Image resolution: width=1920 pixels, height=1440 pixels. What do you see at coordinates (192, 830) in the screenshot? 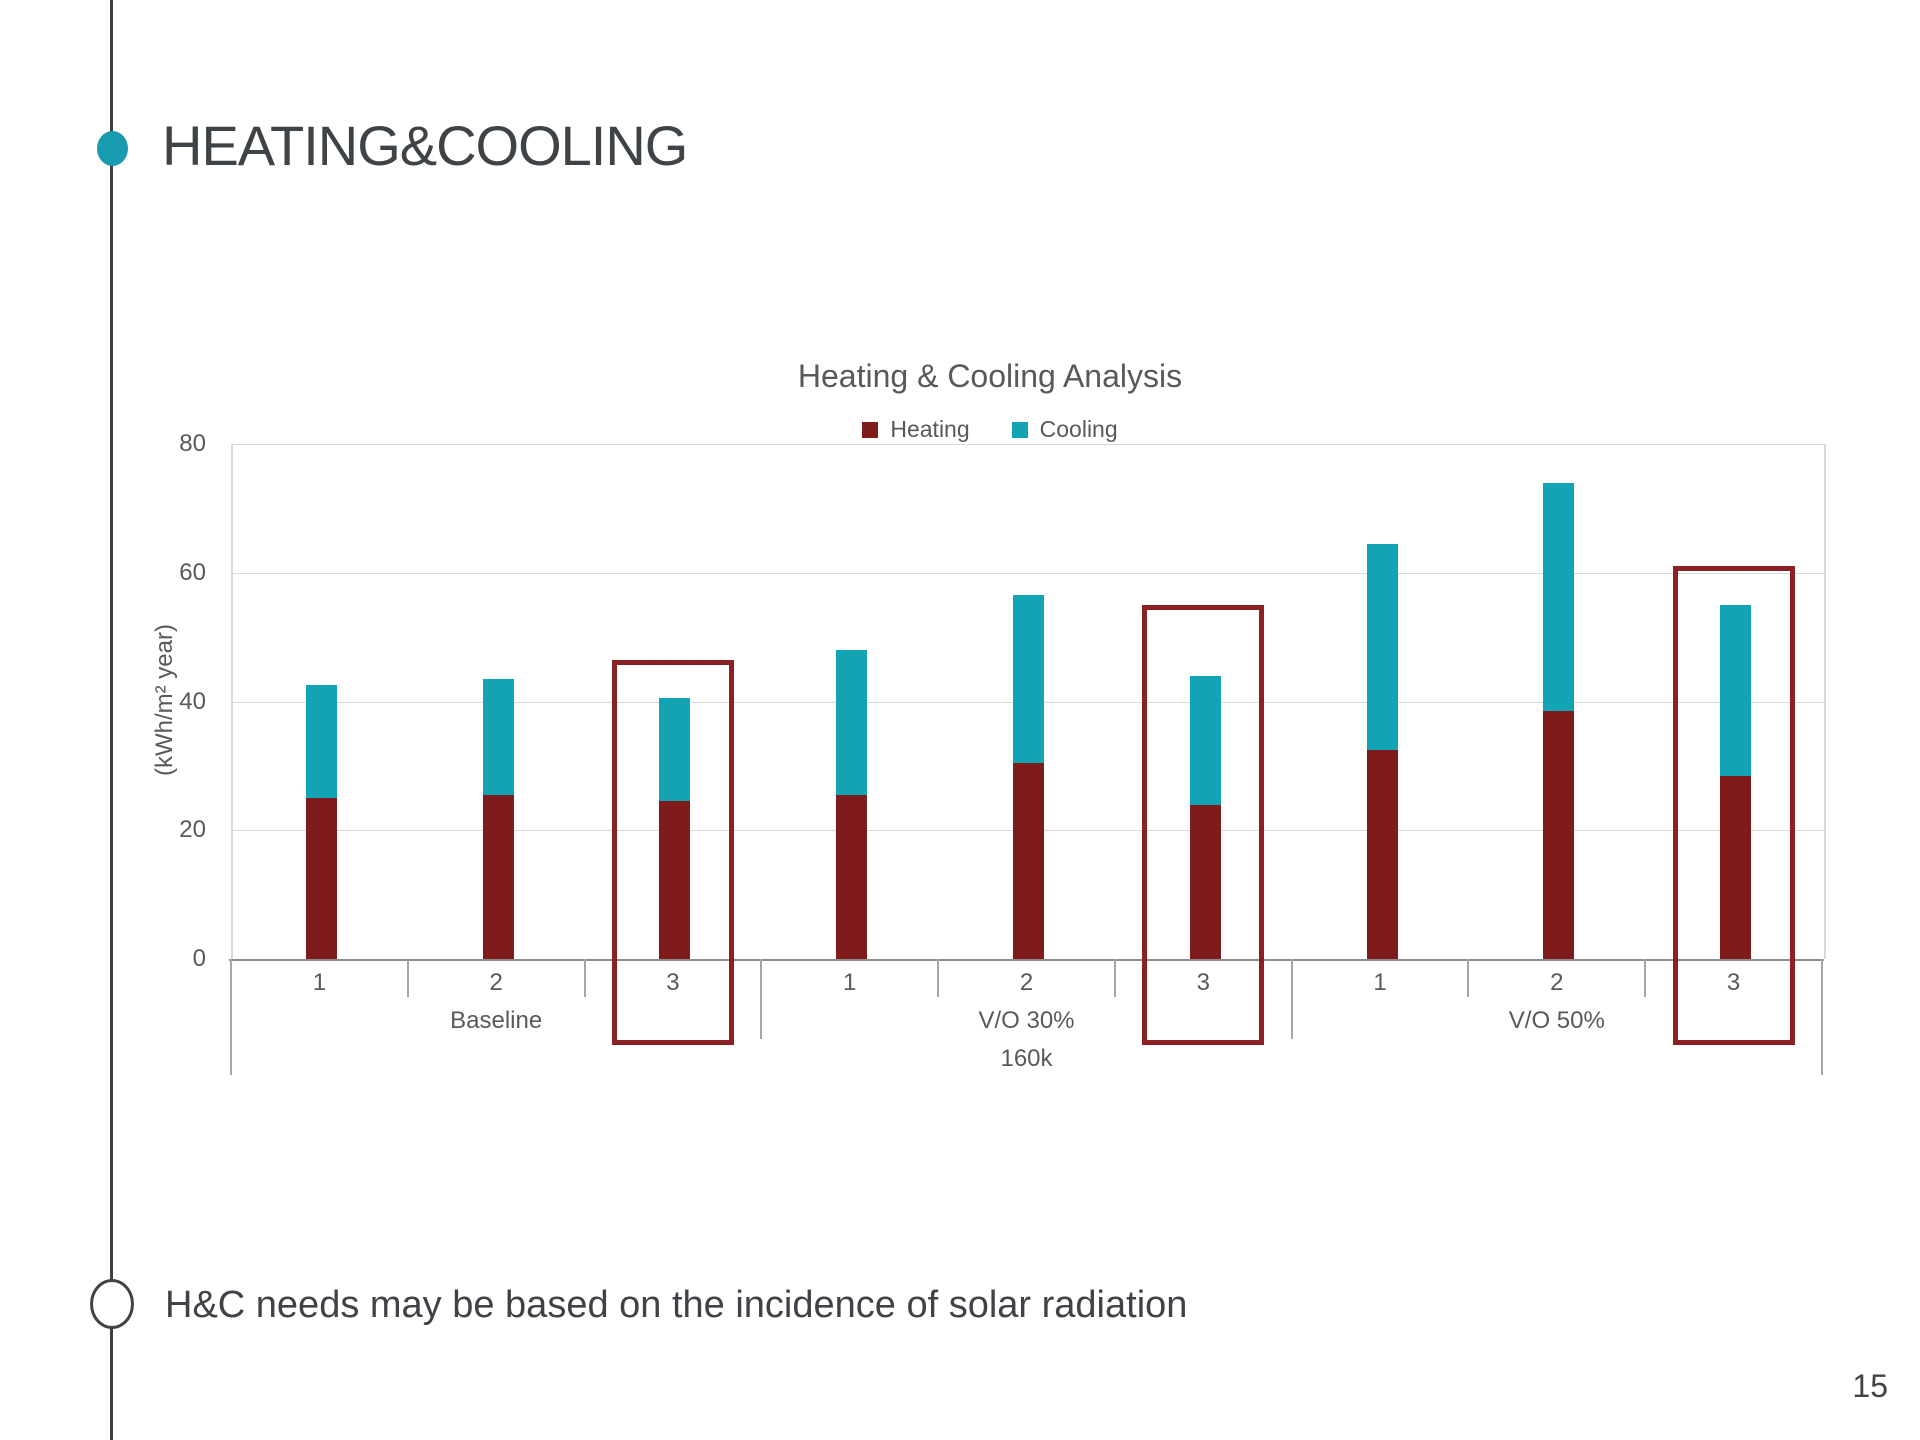
I see `y-tick-20: 20` at bounding box center [192, 830].